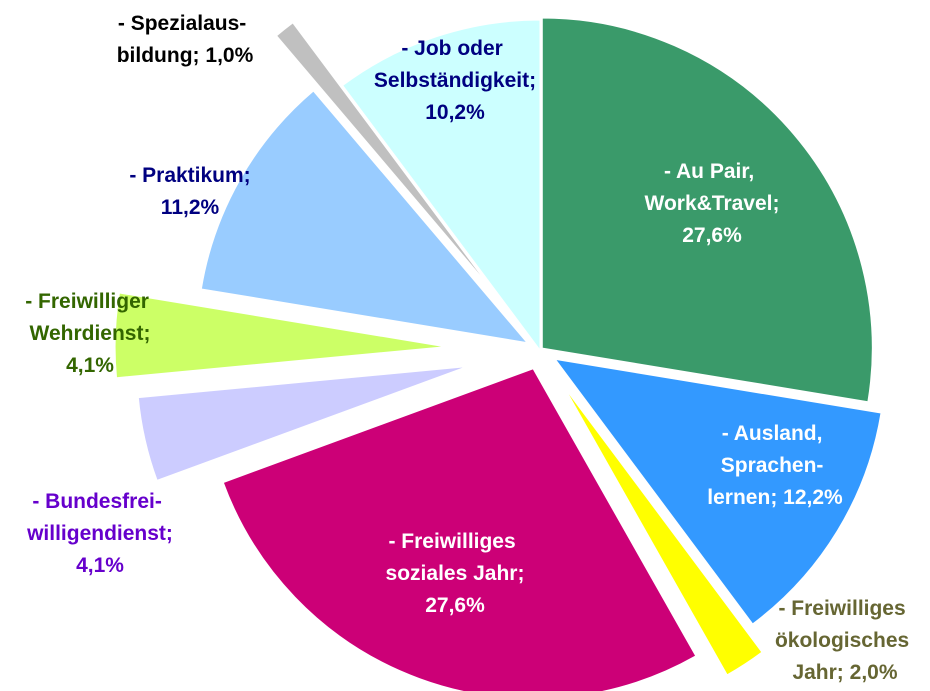 The image size is (930, 691). I want to click on category-label: - Au Pair, Work&Travel;, so click(712, 187).